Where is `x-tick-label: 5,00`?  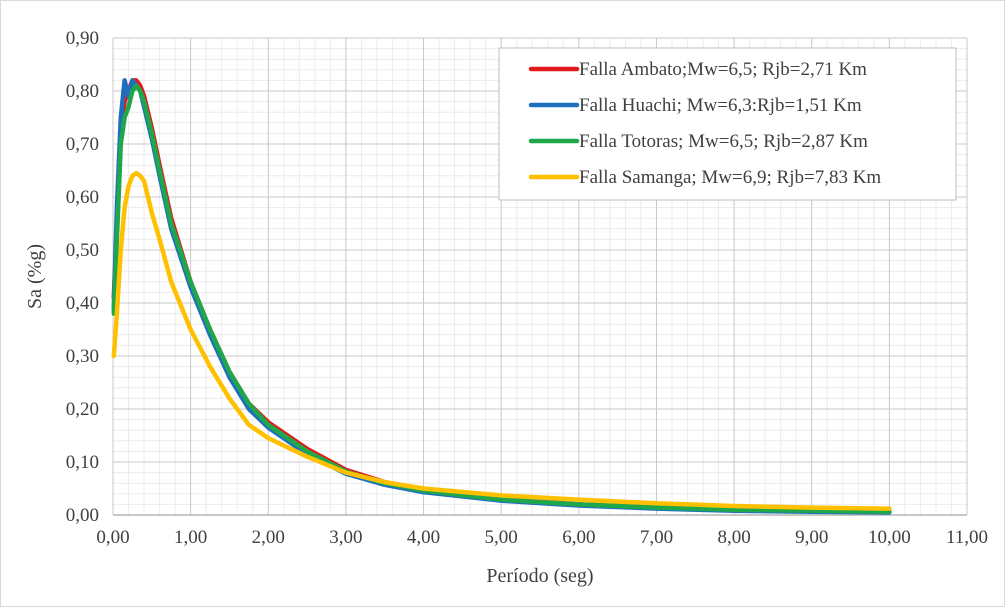 x-tick-label: 5,00 is located at coordinates (501, 537).